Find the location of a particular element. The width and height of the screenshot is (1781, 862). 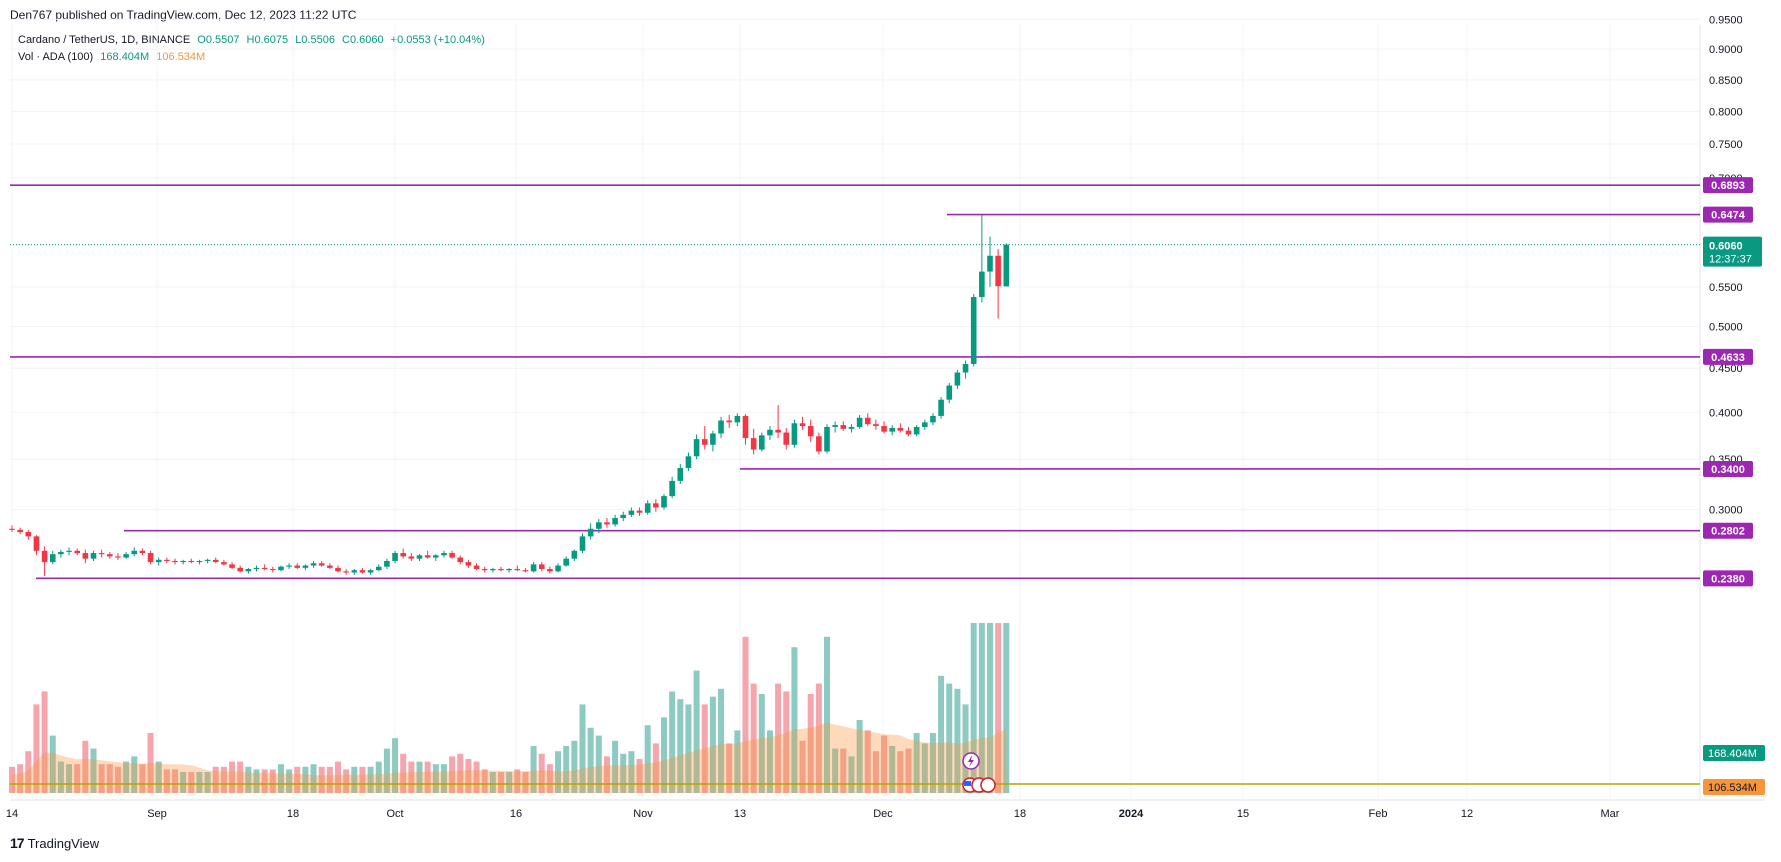

level-price-label: 0.2380 is located at coordinates (1728, 579).